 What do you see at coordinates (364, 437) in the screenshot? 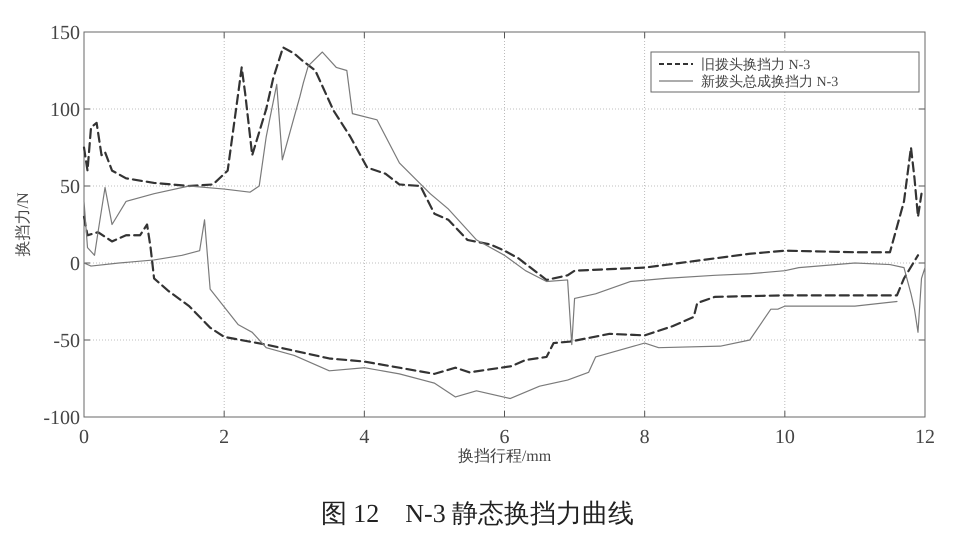
I see `x-tick-label: 4` at bounding box center [364, 437].